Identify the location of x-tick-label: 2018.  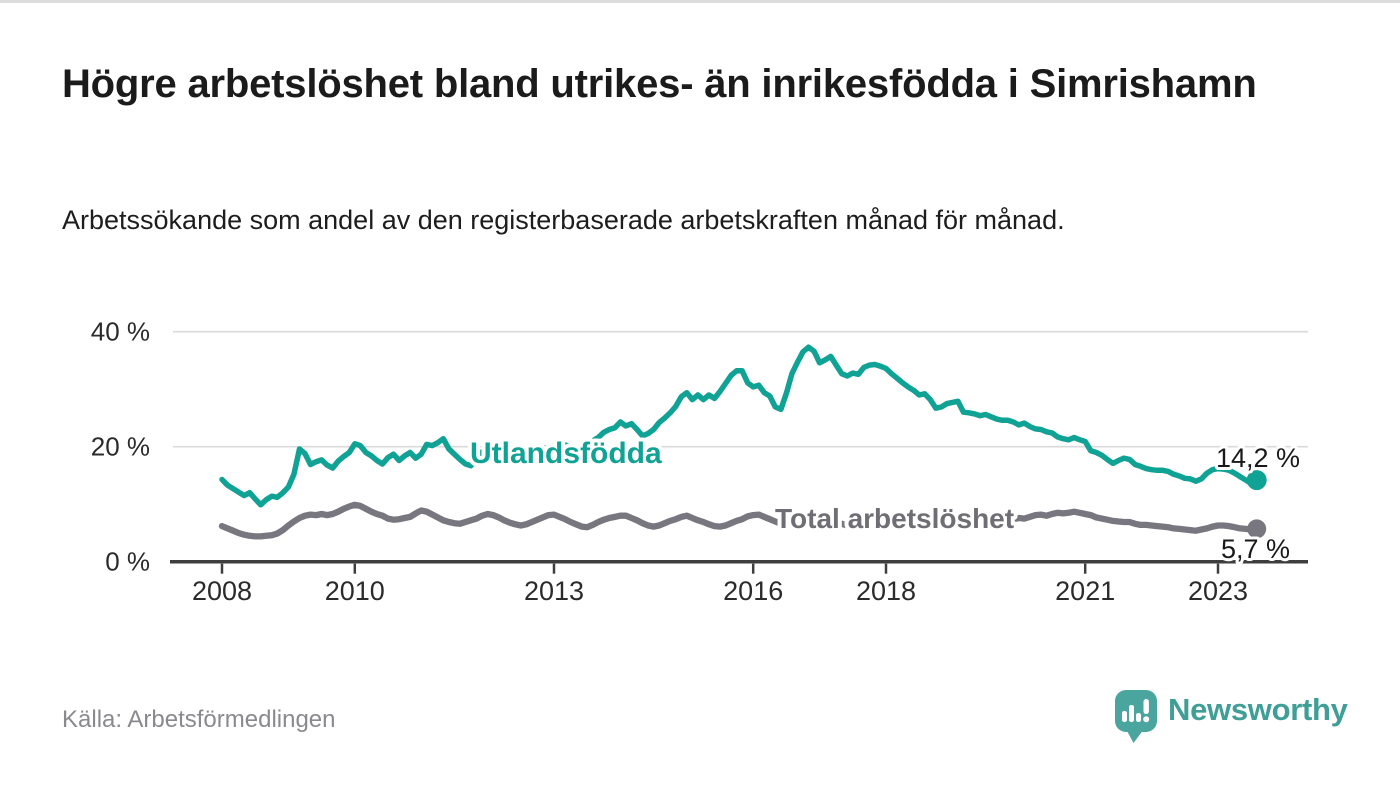
(886, 591).